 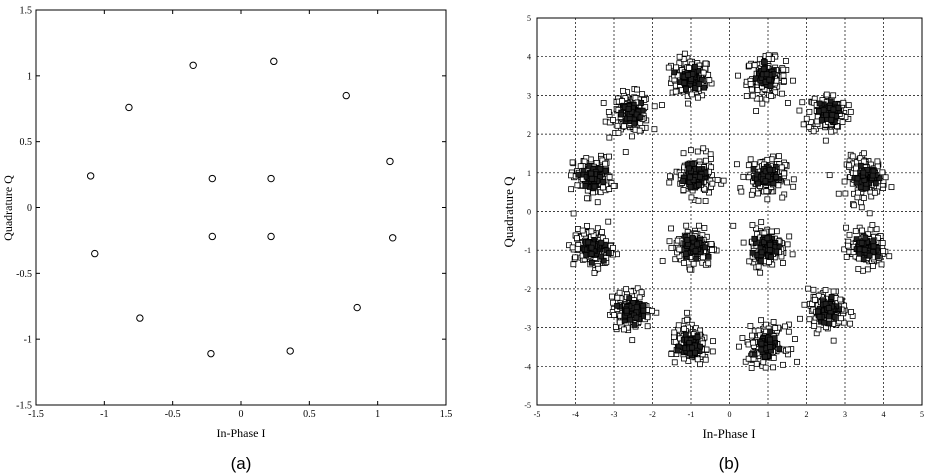 I want to click on plot-b-ytick-label: 2, so click(x=529, y=134).